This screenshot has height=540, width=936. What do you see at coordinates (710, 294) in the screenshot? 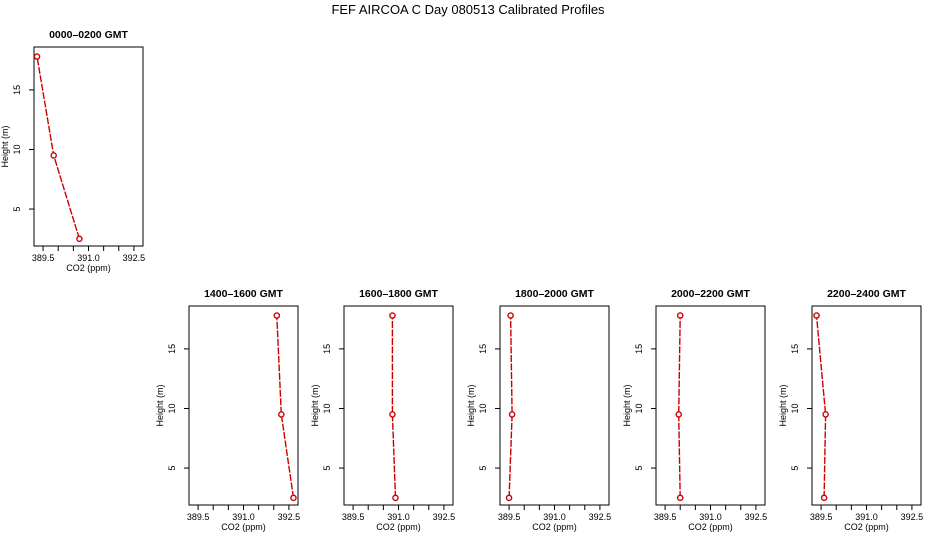
I see `panel-title: 2000–2200 GMT` at bounding box center [710, 294].